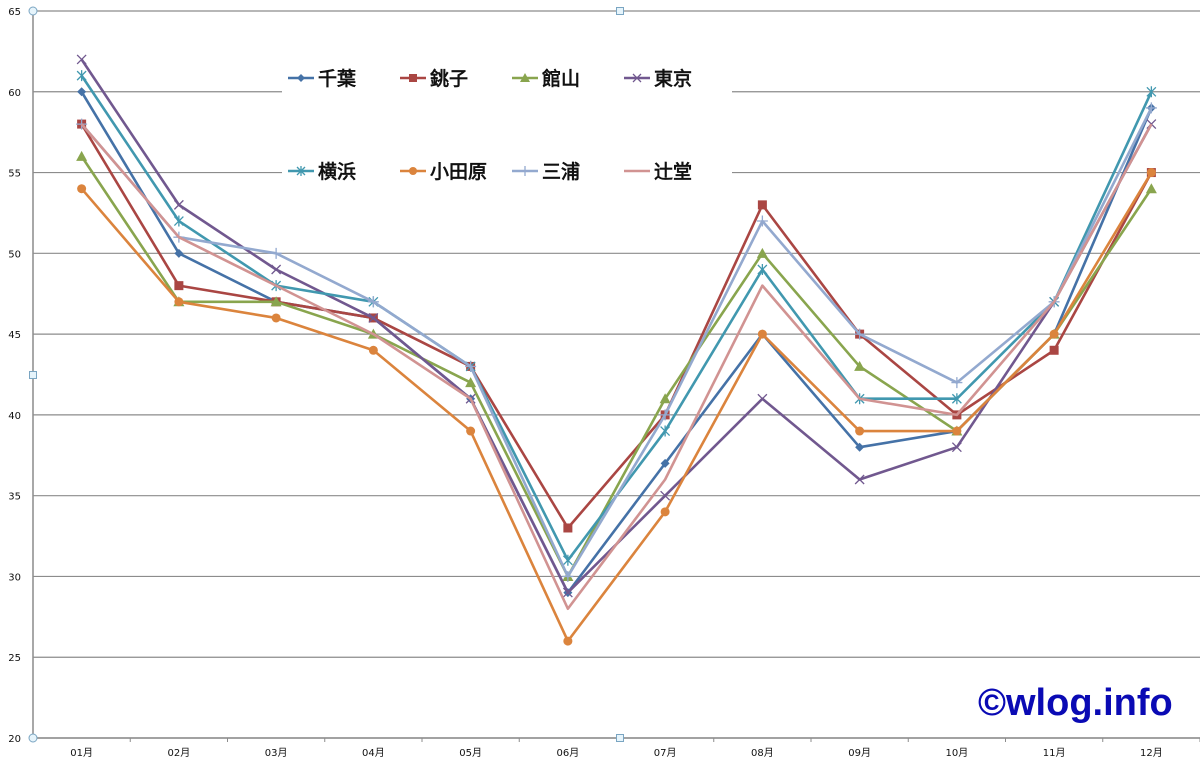  I want to click on x-axis-ticks: 01月 02月 03月 04月 05月 06月 07月 08月 09月 10月 11月 12月, so click(616, 753).